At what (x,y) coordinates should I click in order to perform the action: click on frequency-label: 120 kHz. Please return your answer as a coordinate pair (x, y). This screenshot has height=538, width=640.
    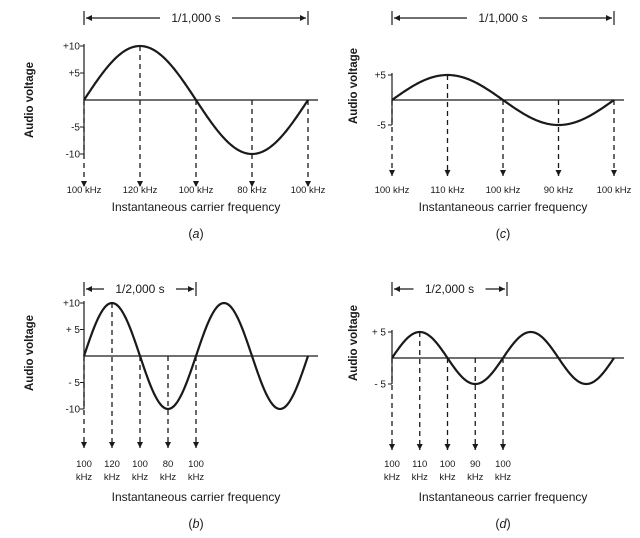
    Looking at the image, I should click on (140, 190).